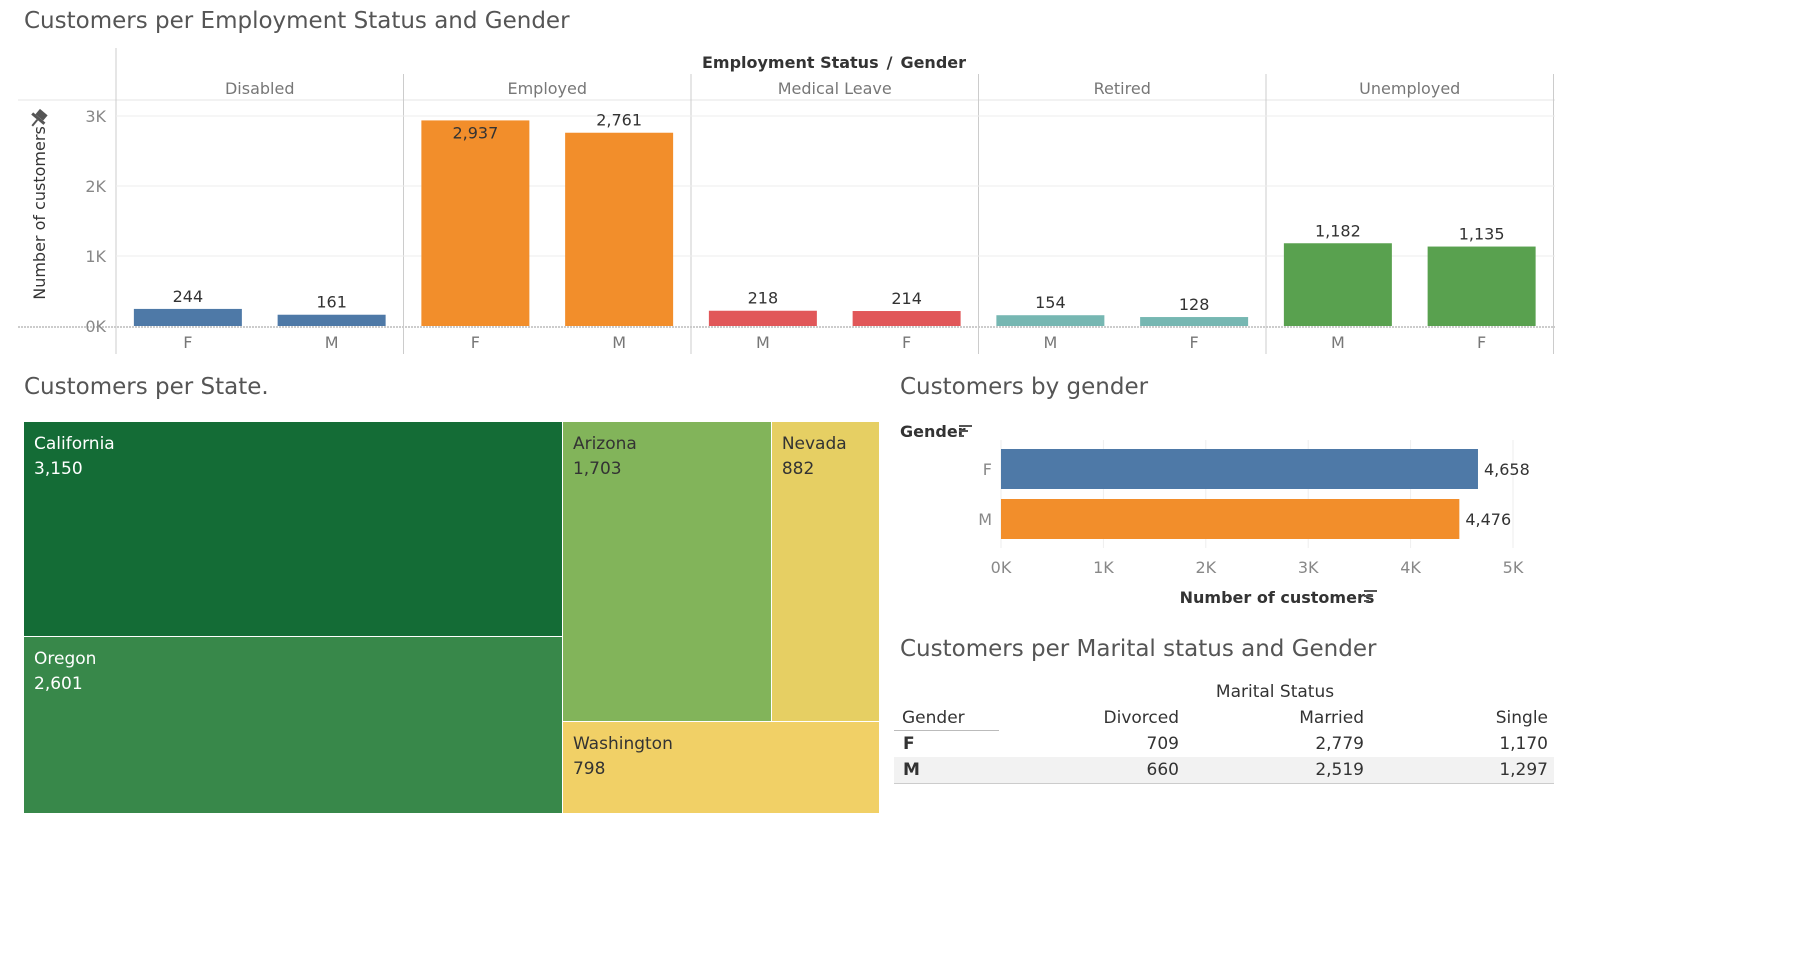 This screenshot has height=953, width=1801. I want to click on employment-header-right: Gender, so click(933, 62).